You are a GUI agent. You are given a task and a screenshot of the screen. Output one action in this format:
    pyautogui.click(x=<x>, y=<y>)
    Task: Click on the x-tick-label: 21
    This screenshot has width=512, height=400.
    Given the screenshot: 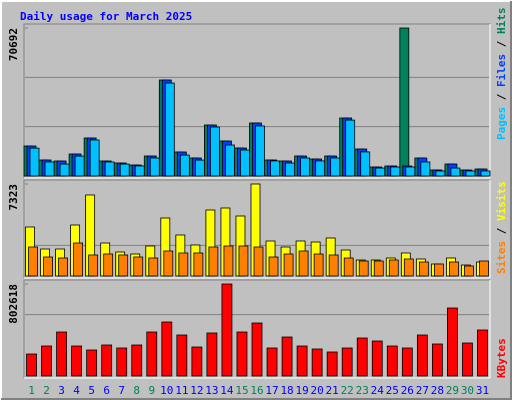 What is the action you would take?
    pyautogui.click(x=332, y=390)
    